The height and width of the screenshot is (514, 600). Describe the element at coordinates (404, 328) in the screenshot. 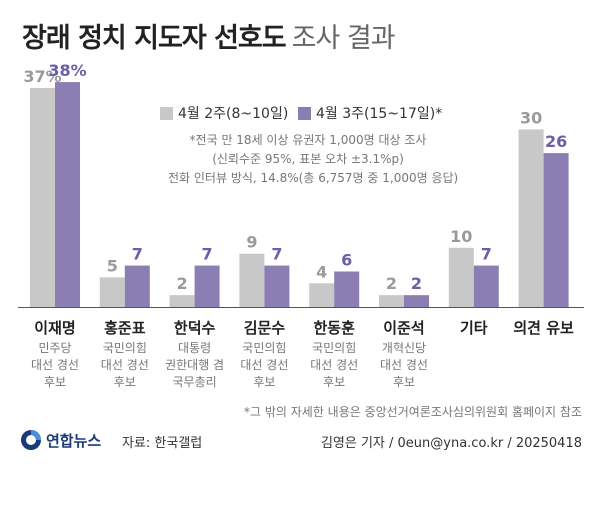

I see `category-label: 이준석` at that location.